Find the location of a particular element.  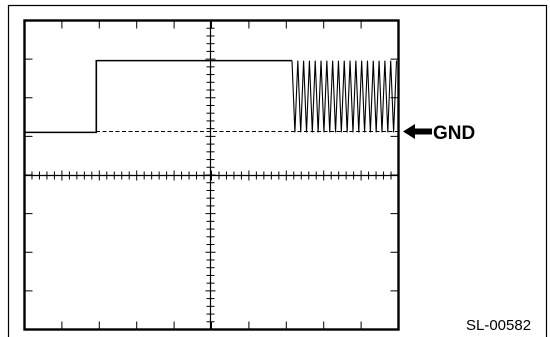

signal-trace-step is located at coordinates (158, 96).